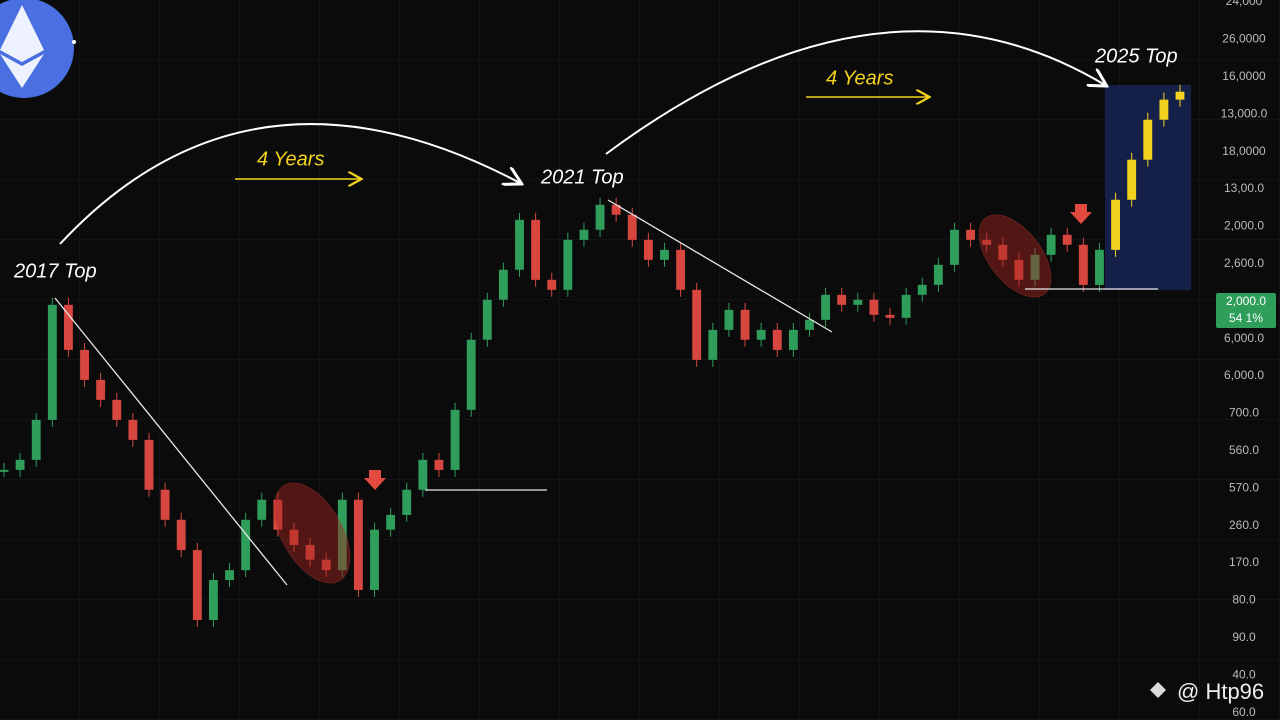 This screenshot has width=1280, height=720. Describe the element at coordinates (720, 266) in the screenshot. I see `trend-line` at that location.